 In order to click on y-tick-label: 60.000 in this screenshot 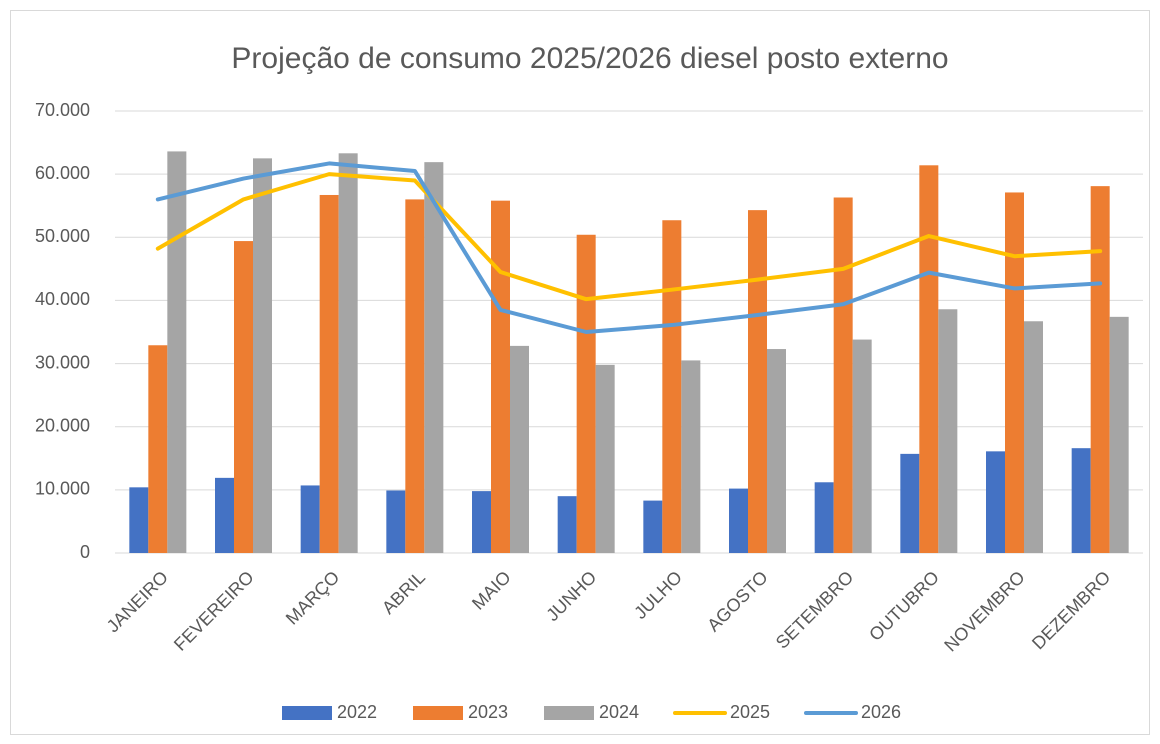, I will do `click(62, 173)`.